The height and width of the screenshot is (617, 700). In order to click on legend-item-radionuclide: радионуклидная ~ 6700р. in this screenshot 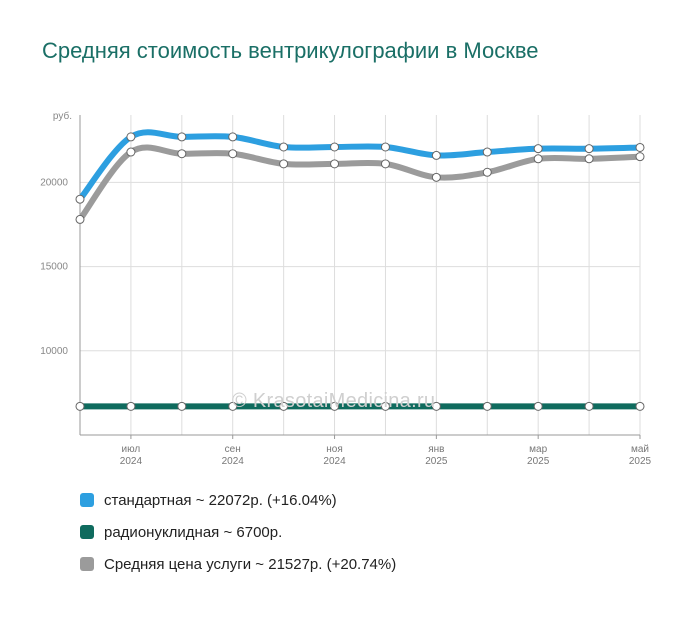, I will do `click(238, 532)`.